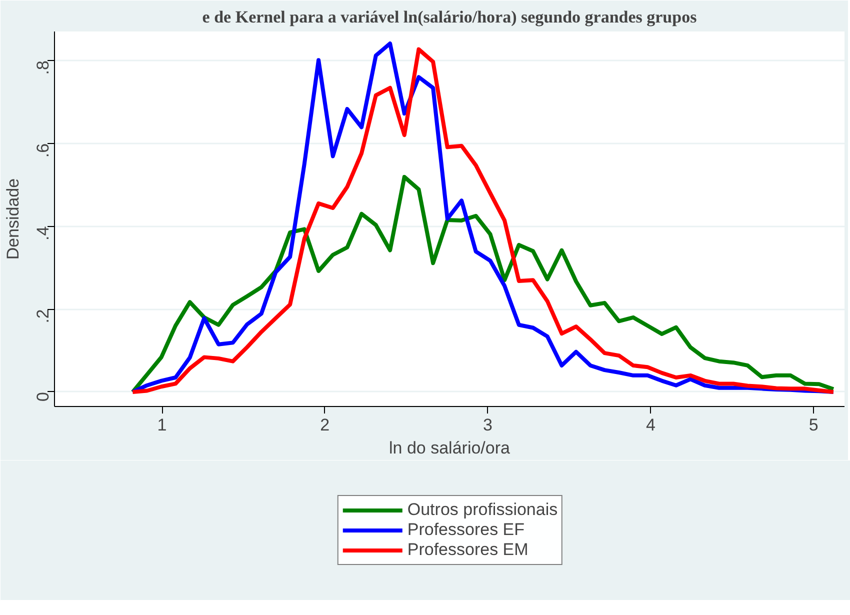 The image size is (850, 615). Describe the element at coordinates (467, 550) in the screenshot. I see `legend-label: Professores EM` at that location.